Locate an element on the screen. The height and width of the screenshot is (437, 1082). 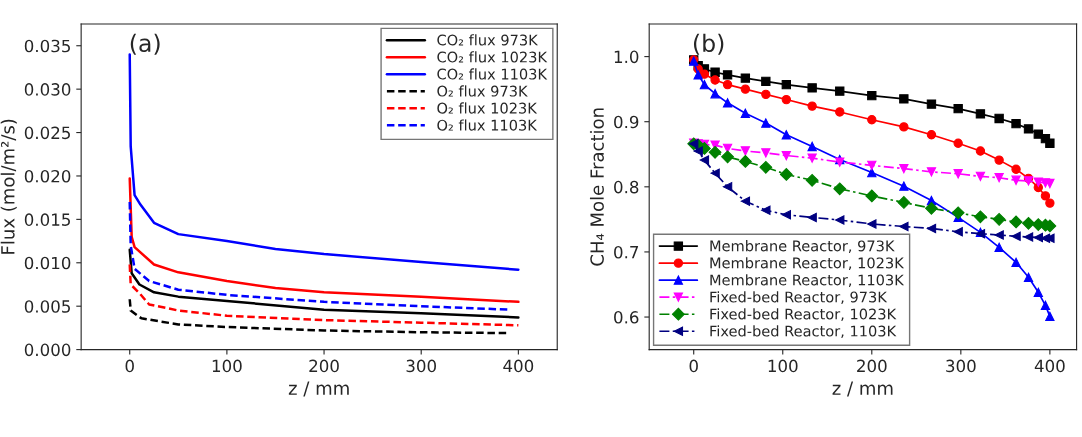
y-tick-label: 0.000 is located at coordinates (47, 350).